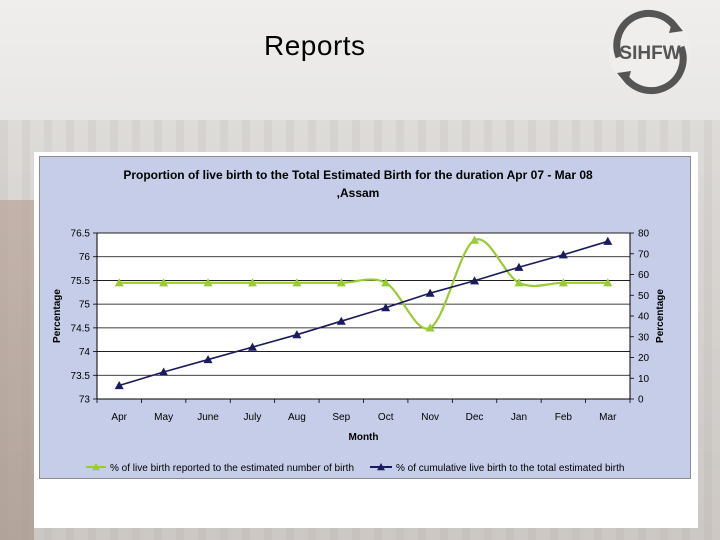 This screenshot has width=720, height=540. I want to click on y-right-tick-label: 60, so click(644, 275).